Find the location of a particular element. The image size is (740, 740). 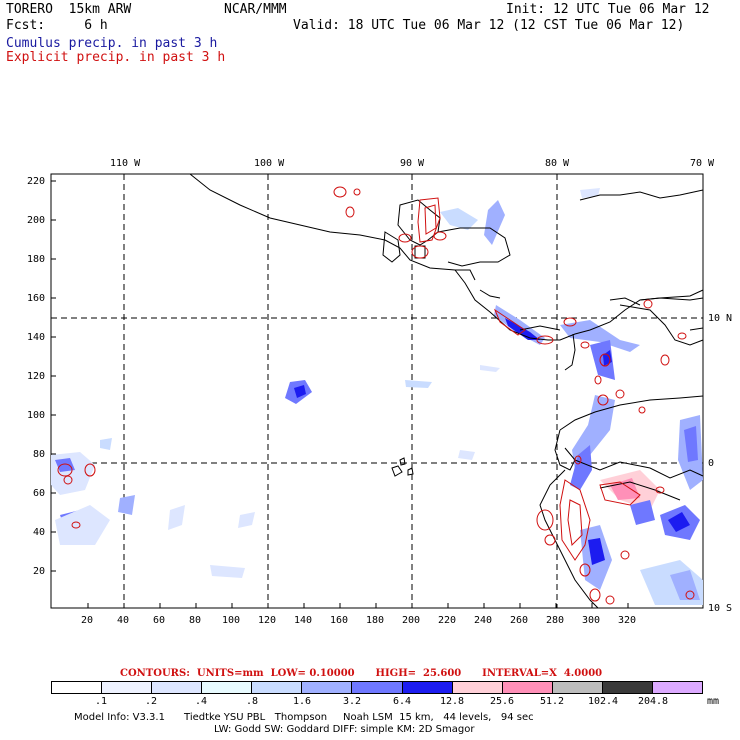

x-tick-label: 180 is located at coordinates (375, 620).